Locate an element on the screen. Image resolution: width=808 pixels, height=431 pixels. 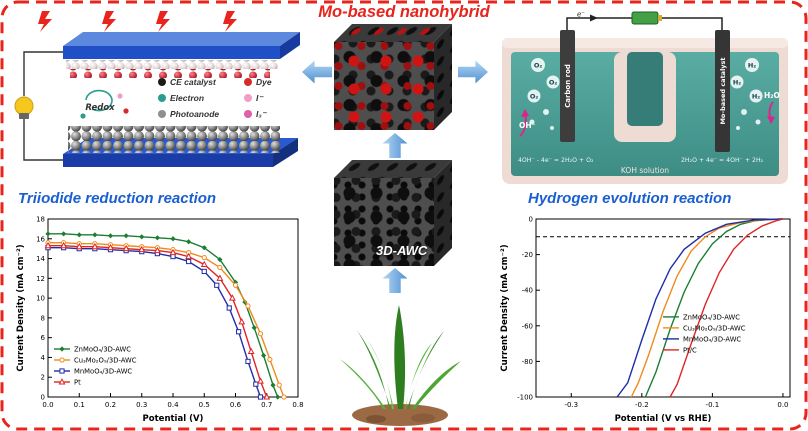
svg-text: -0.3 is located at coordinates (571, 405).